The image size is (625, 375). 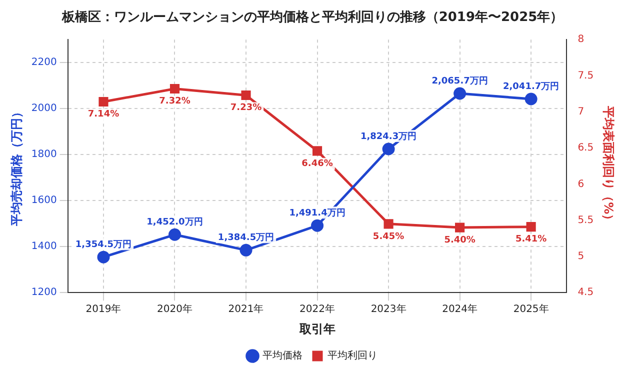 What do you see at coordinates (44, 292) in the screenshot?
I see `y-tick-label: 1200` at bounding box center [44, 292].